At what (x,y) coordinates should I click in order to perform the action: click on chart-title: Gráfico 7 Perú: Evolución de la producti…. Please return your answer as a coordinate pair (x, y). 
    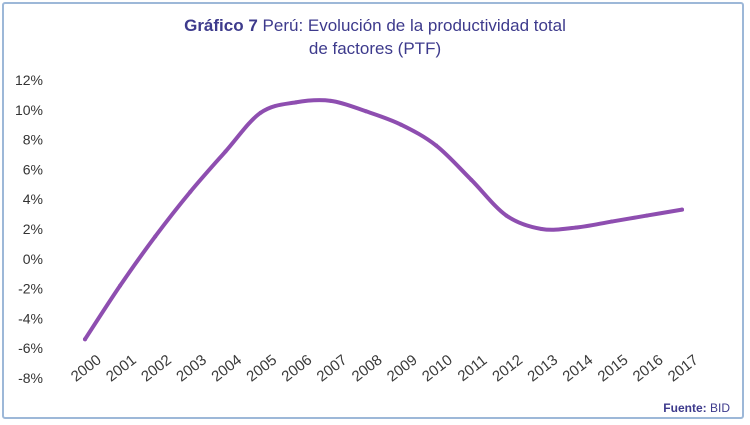
    Looking at the image, I should click on (375, 37).